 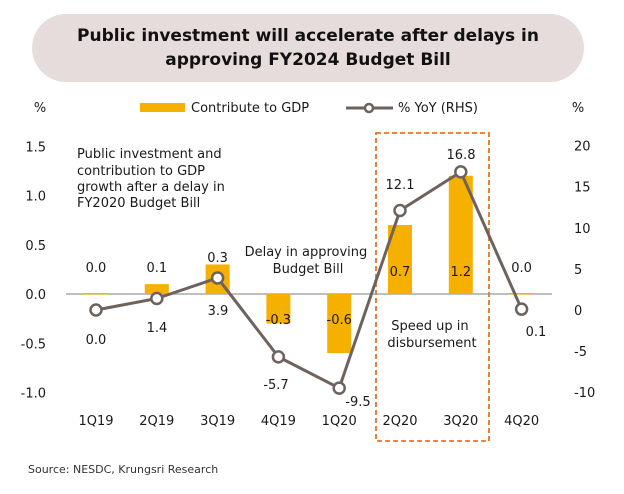 What do you see at coordinates (461, 172) in the screenshot?
I see `yoy-marker-3Q20` at bounding box center [461, 172].